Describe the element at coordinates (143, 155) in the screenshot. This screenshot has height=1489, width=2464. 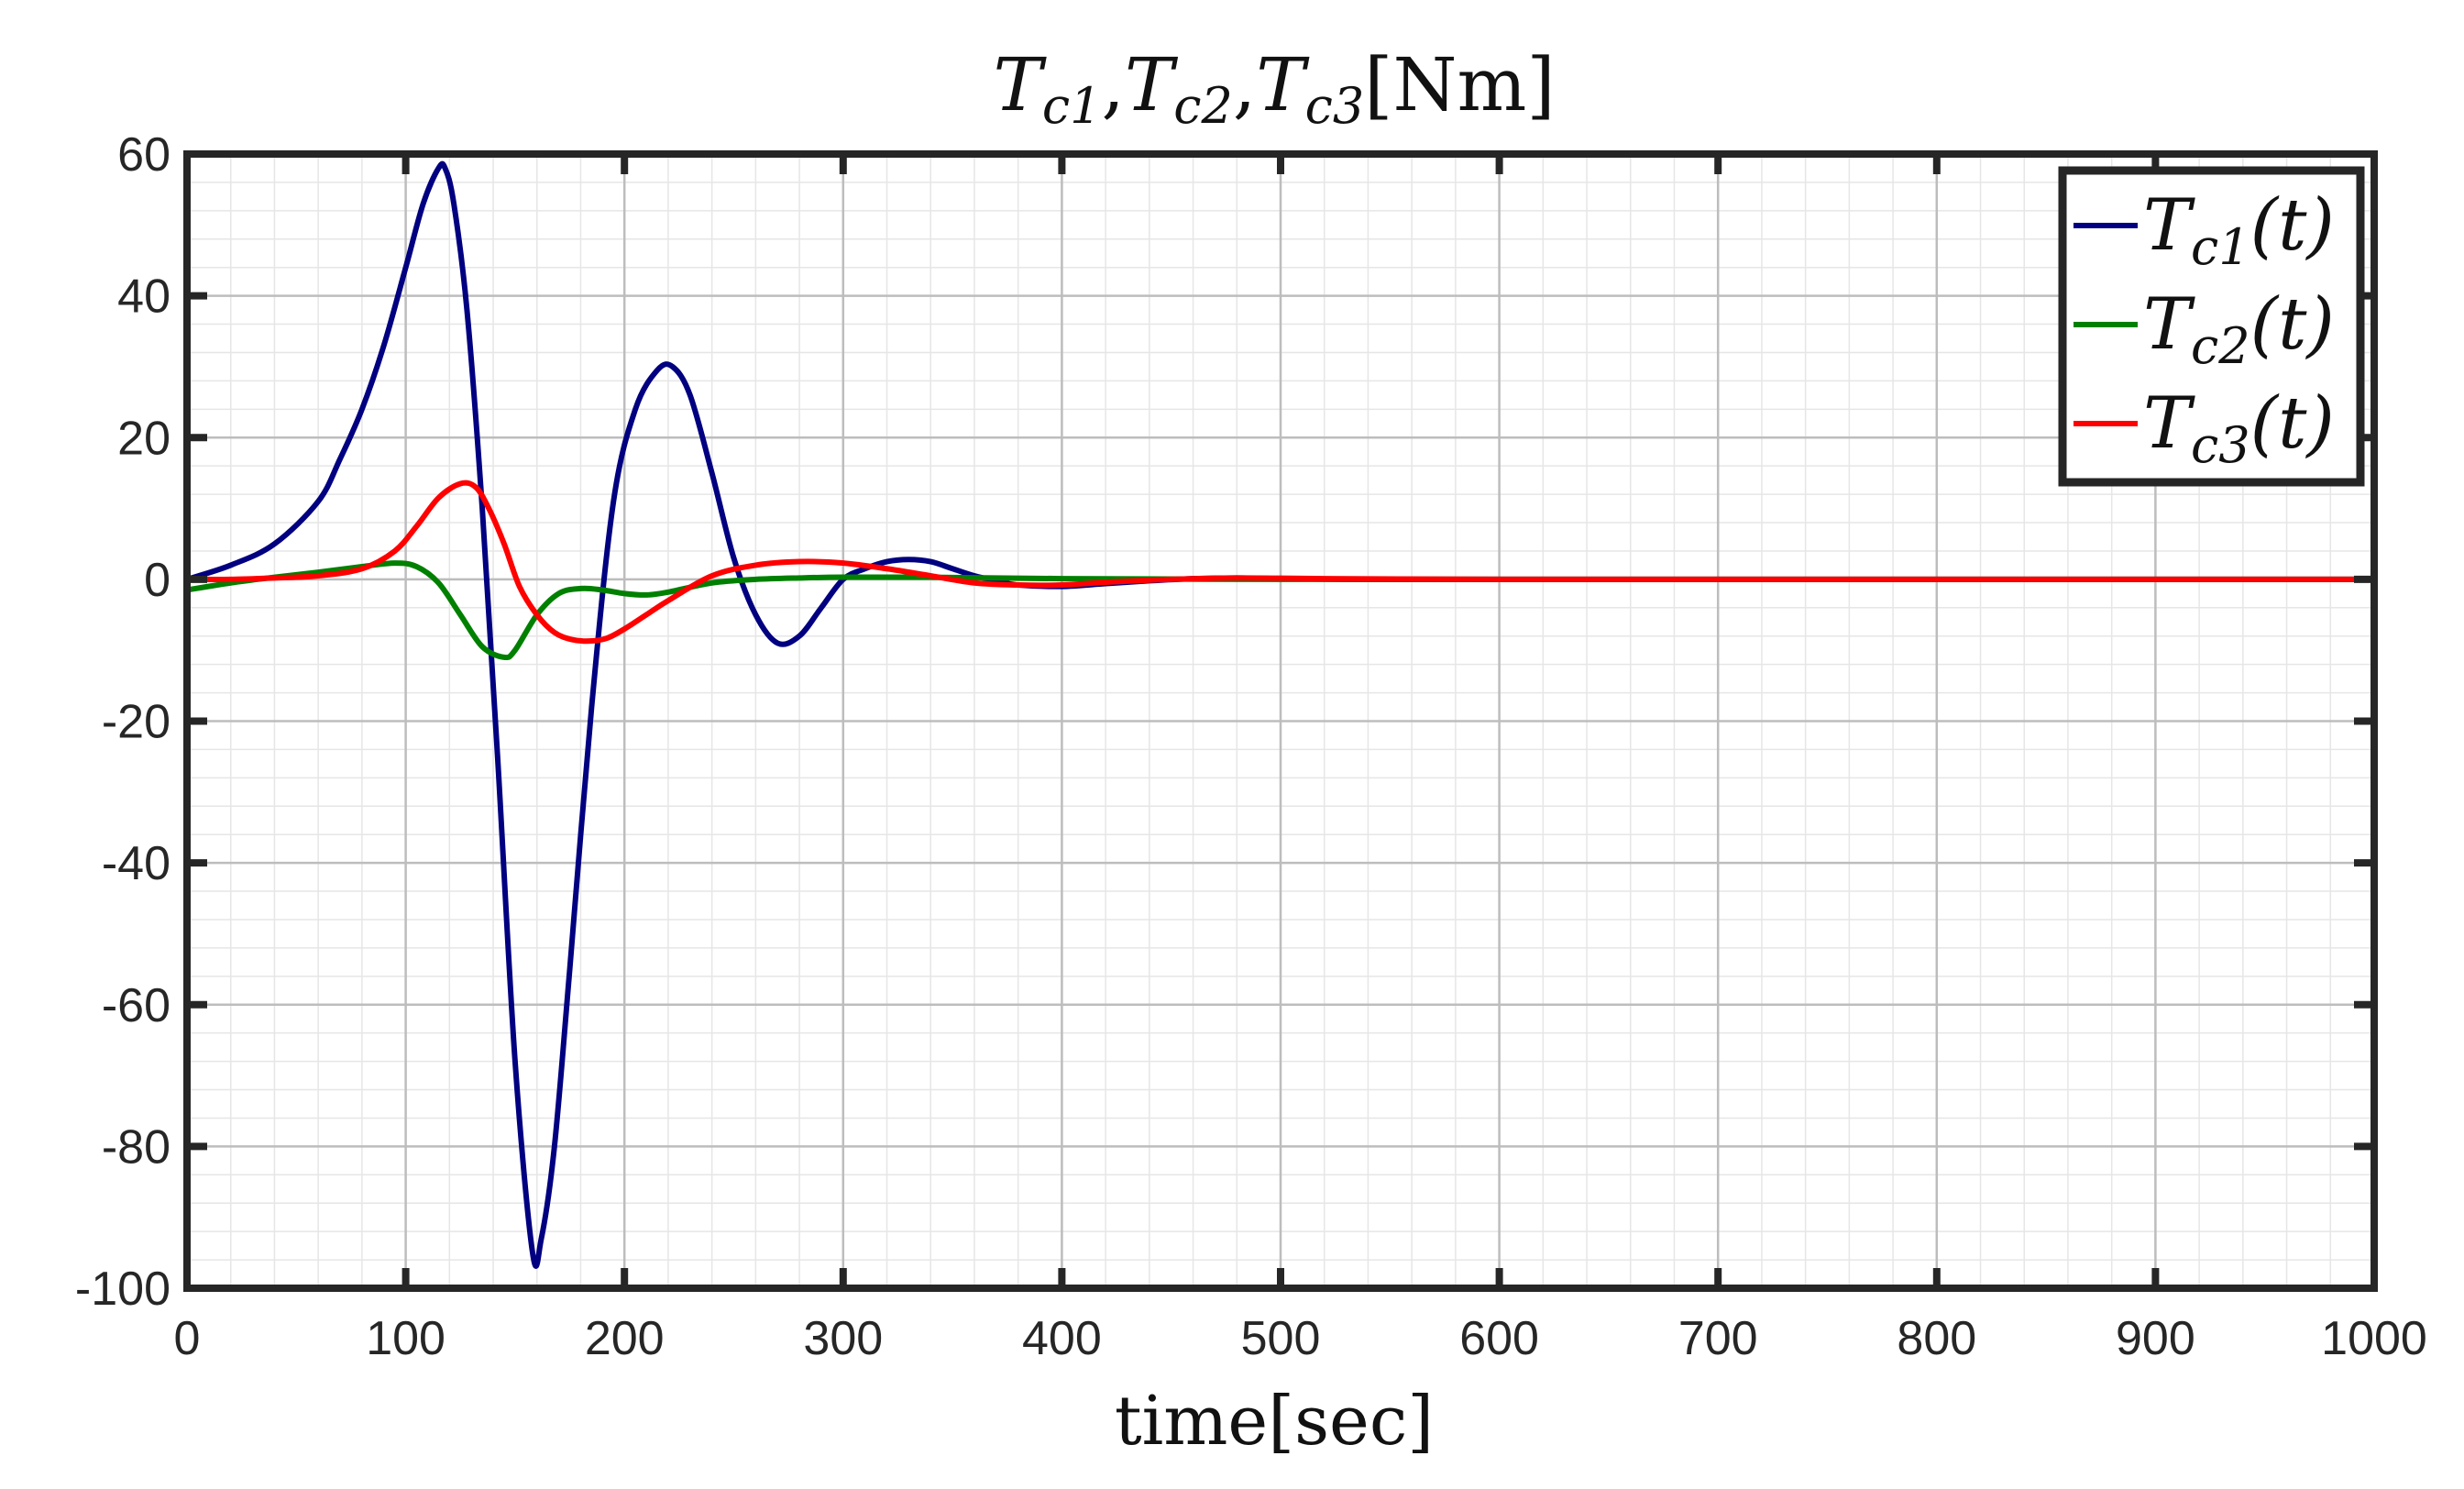
I see `y-tick-label: 60` at that location.